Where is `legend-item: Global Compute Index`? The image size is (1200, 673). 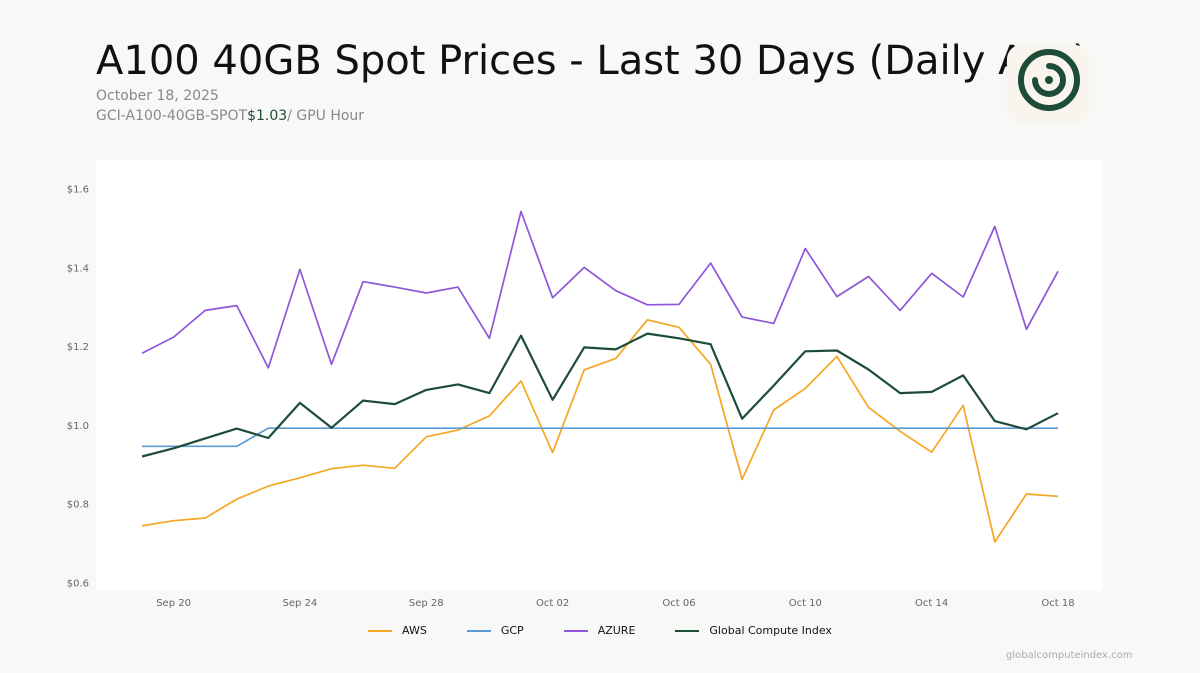
legend-item: Global Compute Index is located at coordinates (753, 630).